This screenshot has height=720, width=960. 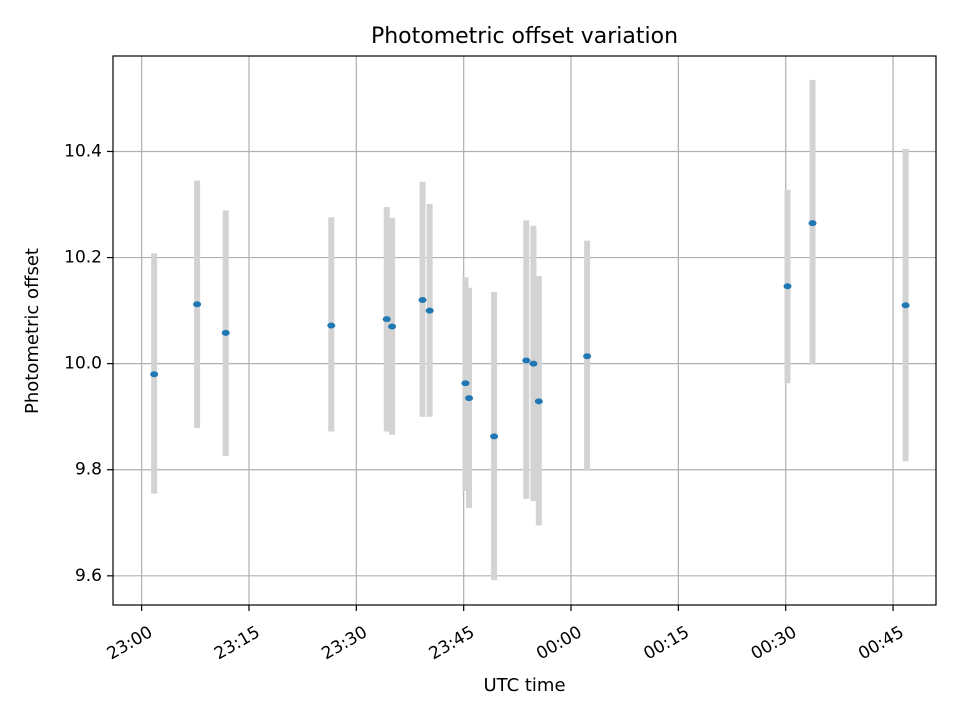 What do you see at coordinates (344, 643) in the screenshot?
I see `x-tick-label: 23:30` at bounding box center [344, 643].